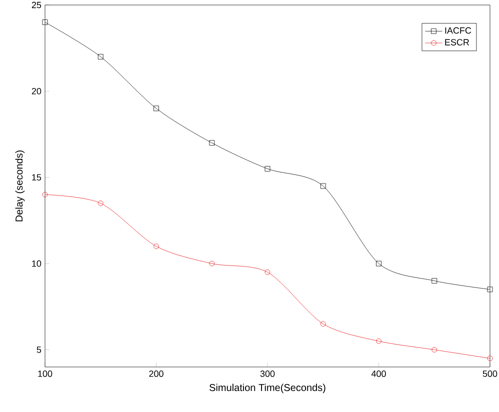 The width and height of the screenshot is (499, 412). I want to click on x-axis-title: Simulation Time(Seconds), so click(268, 389).